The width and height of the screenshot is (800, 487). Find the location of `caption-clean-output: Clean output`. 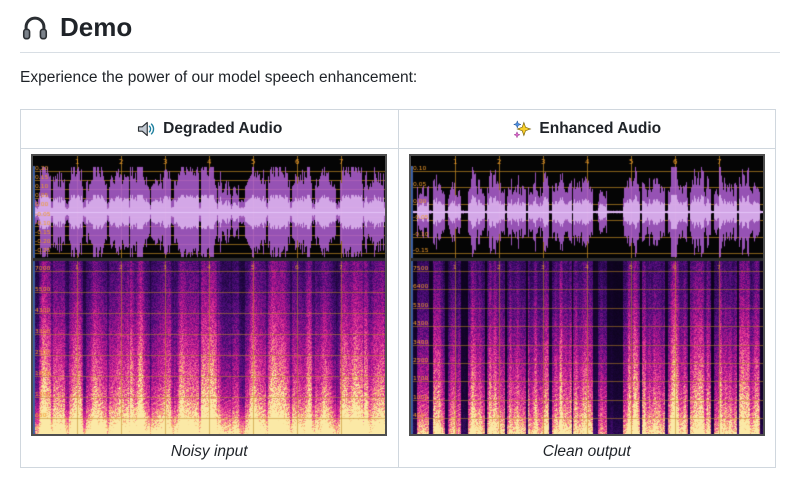

caption-clean-output: Clean output is located at coordinates (586, 451).